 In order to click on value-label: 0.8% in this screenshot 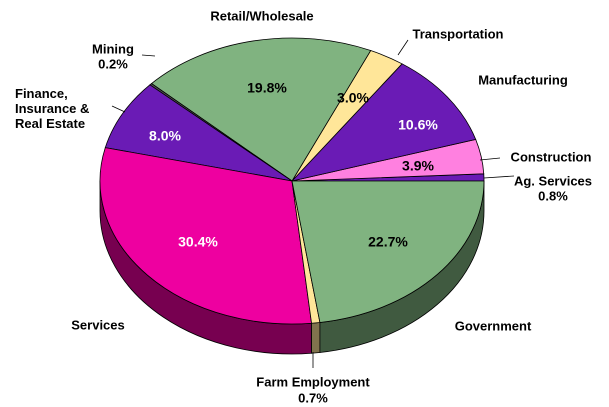, I will do `click(553, 196)`.